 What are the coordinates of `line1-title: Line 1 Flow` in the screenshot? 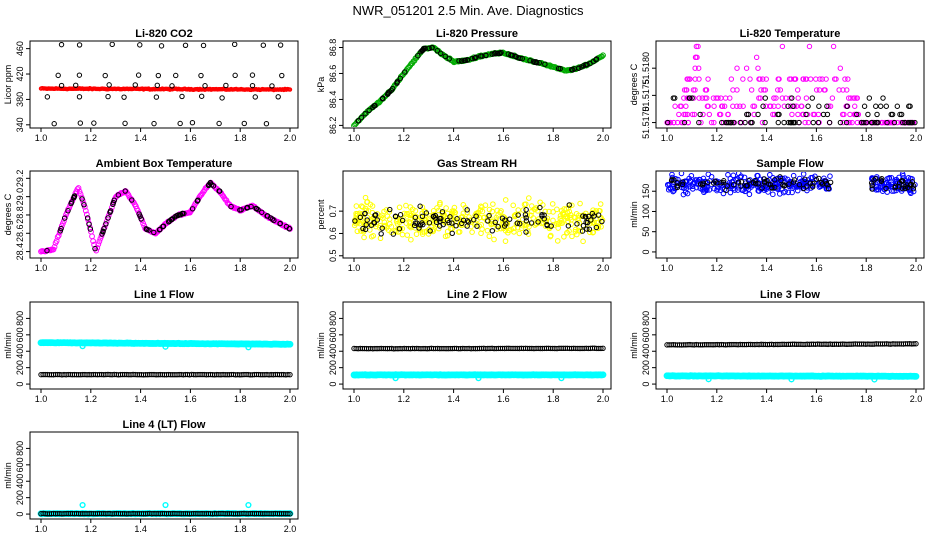 It's located at (164, 295).